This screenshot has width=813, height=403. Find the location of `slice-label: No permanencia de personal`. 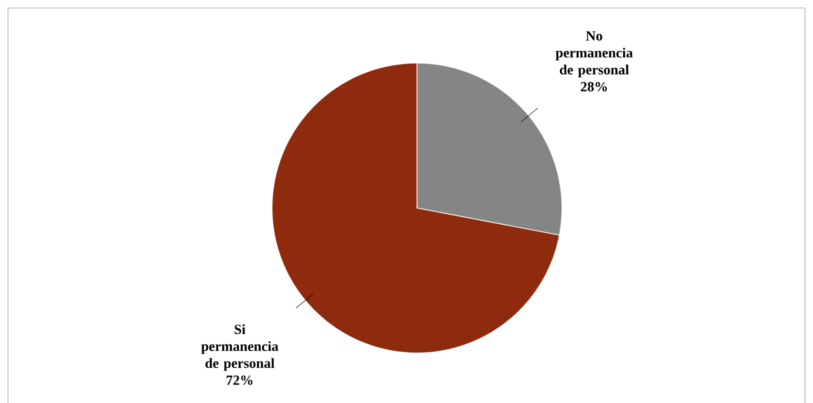

slice-label: No permanencia de personal is located at coordinates (594, 54).